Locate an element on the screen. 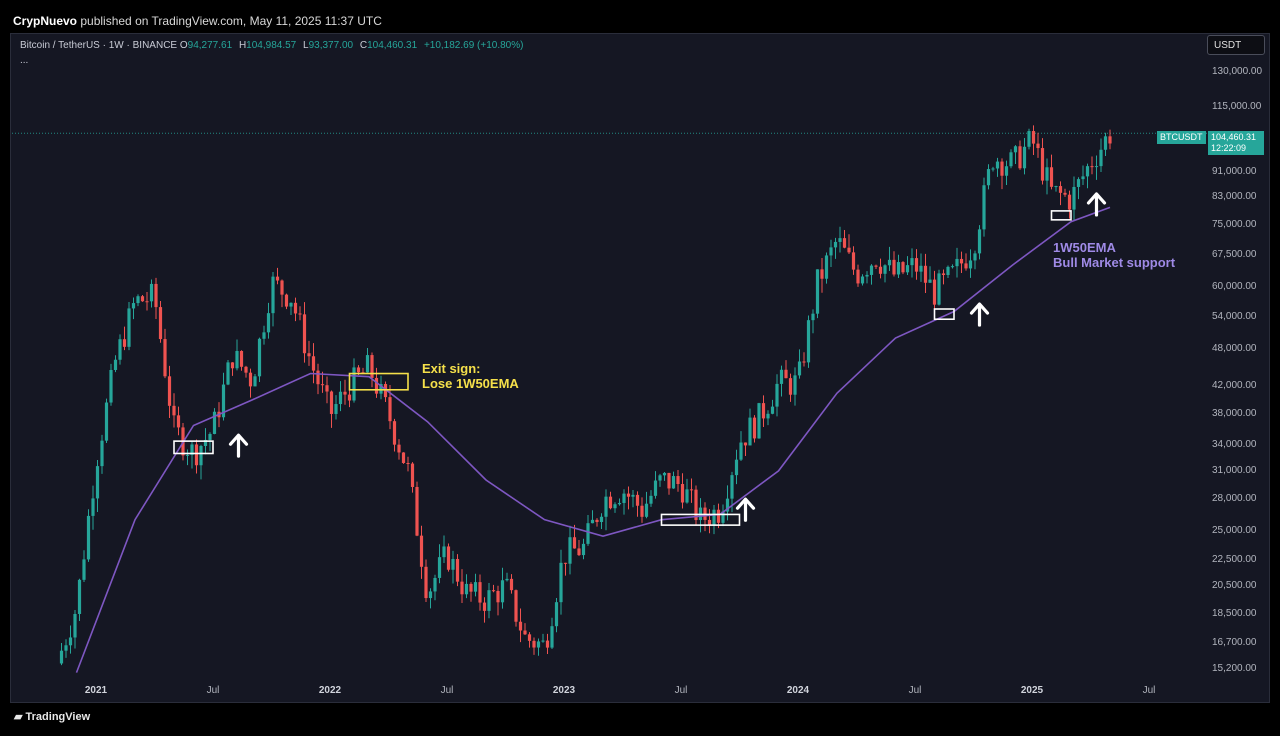 This screenshot has width=1280, height=736. x-tick-label: 2021 is located at coordinates (96, 690).